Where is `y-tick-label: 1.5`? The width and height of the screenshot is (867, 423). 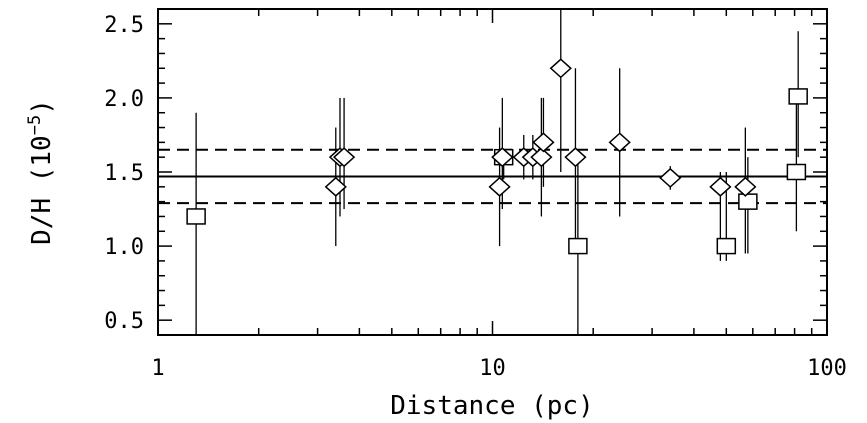 y-tick-label: 1.5 is located at coordinates (124, 173).